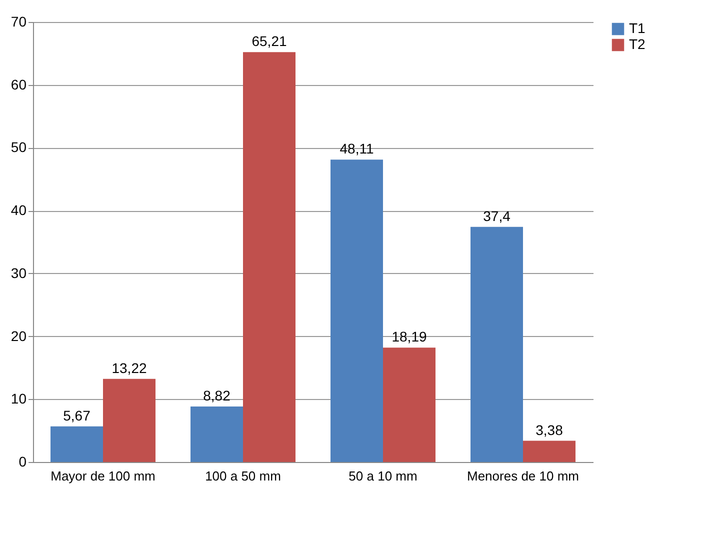 Image resolution: width=713 pixels, height=550 pixels. What do you see at coordinates (217, 396) in the screenshot?
I see `data-label: 8,82` at bounding box center [217, 396].